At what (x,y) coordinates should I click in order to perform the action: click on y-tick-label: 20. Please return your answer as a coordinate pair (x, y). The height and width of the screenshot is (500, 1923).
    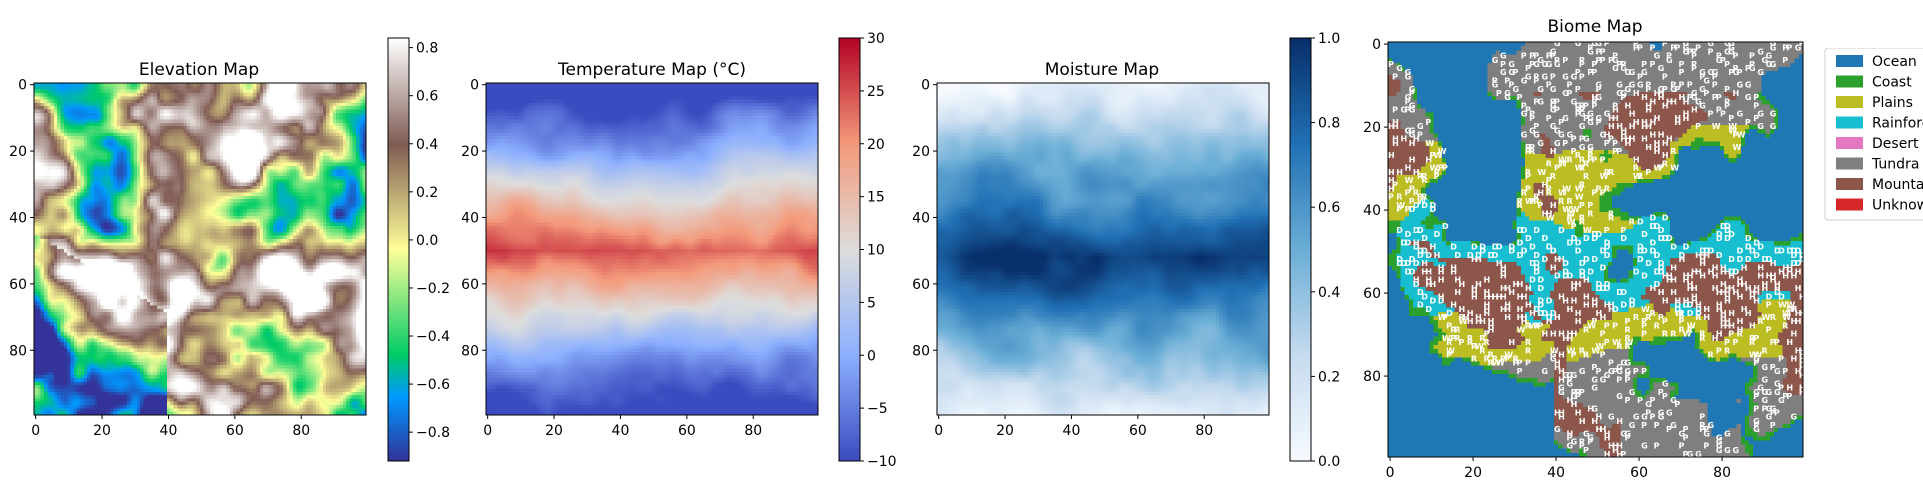
    Looking at the image, I should click on (921, 152).